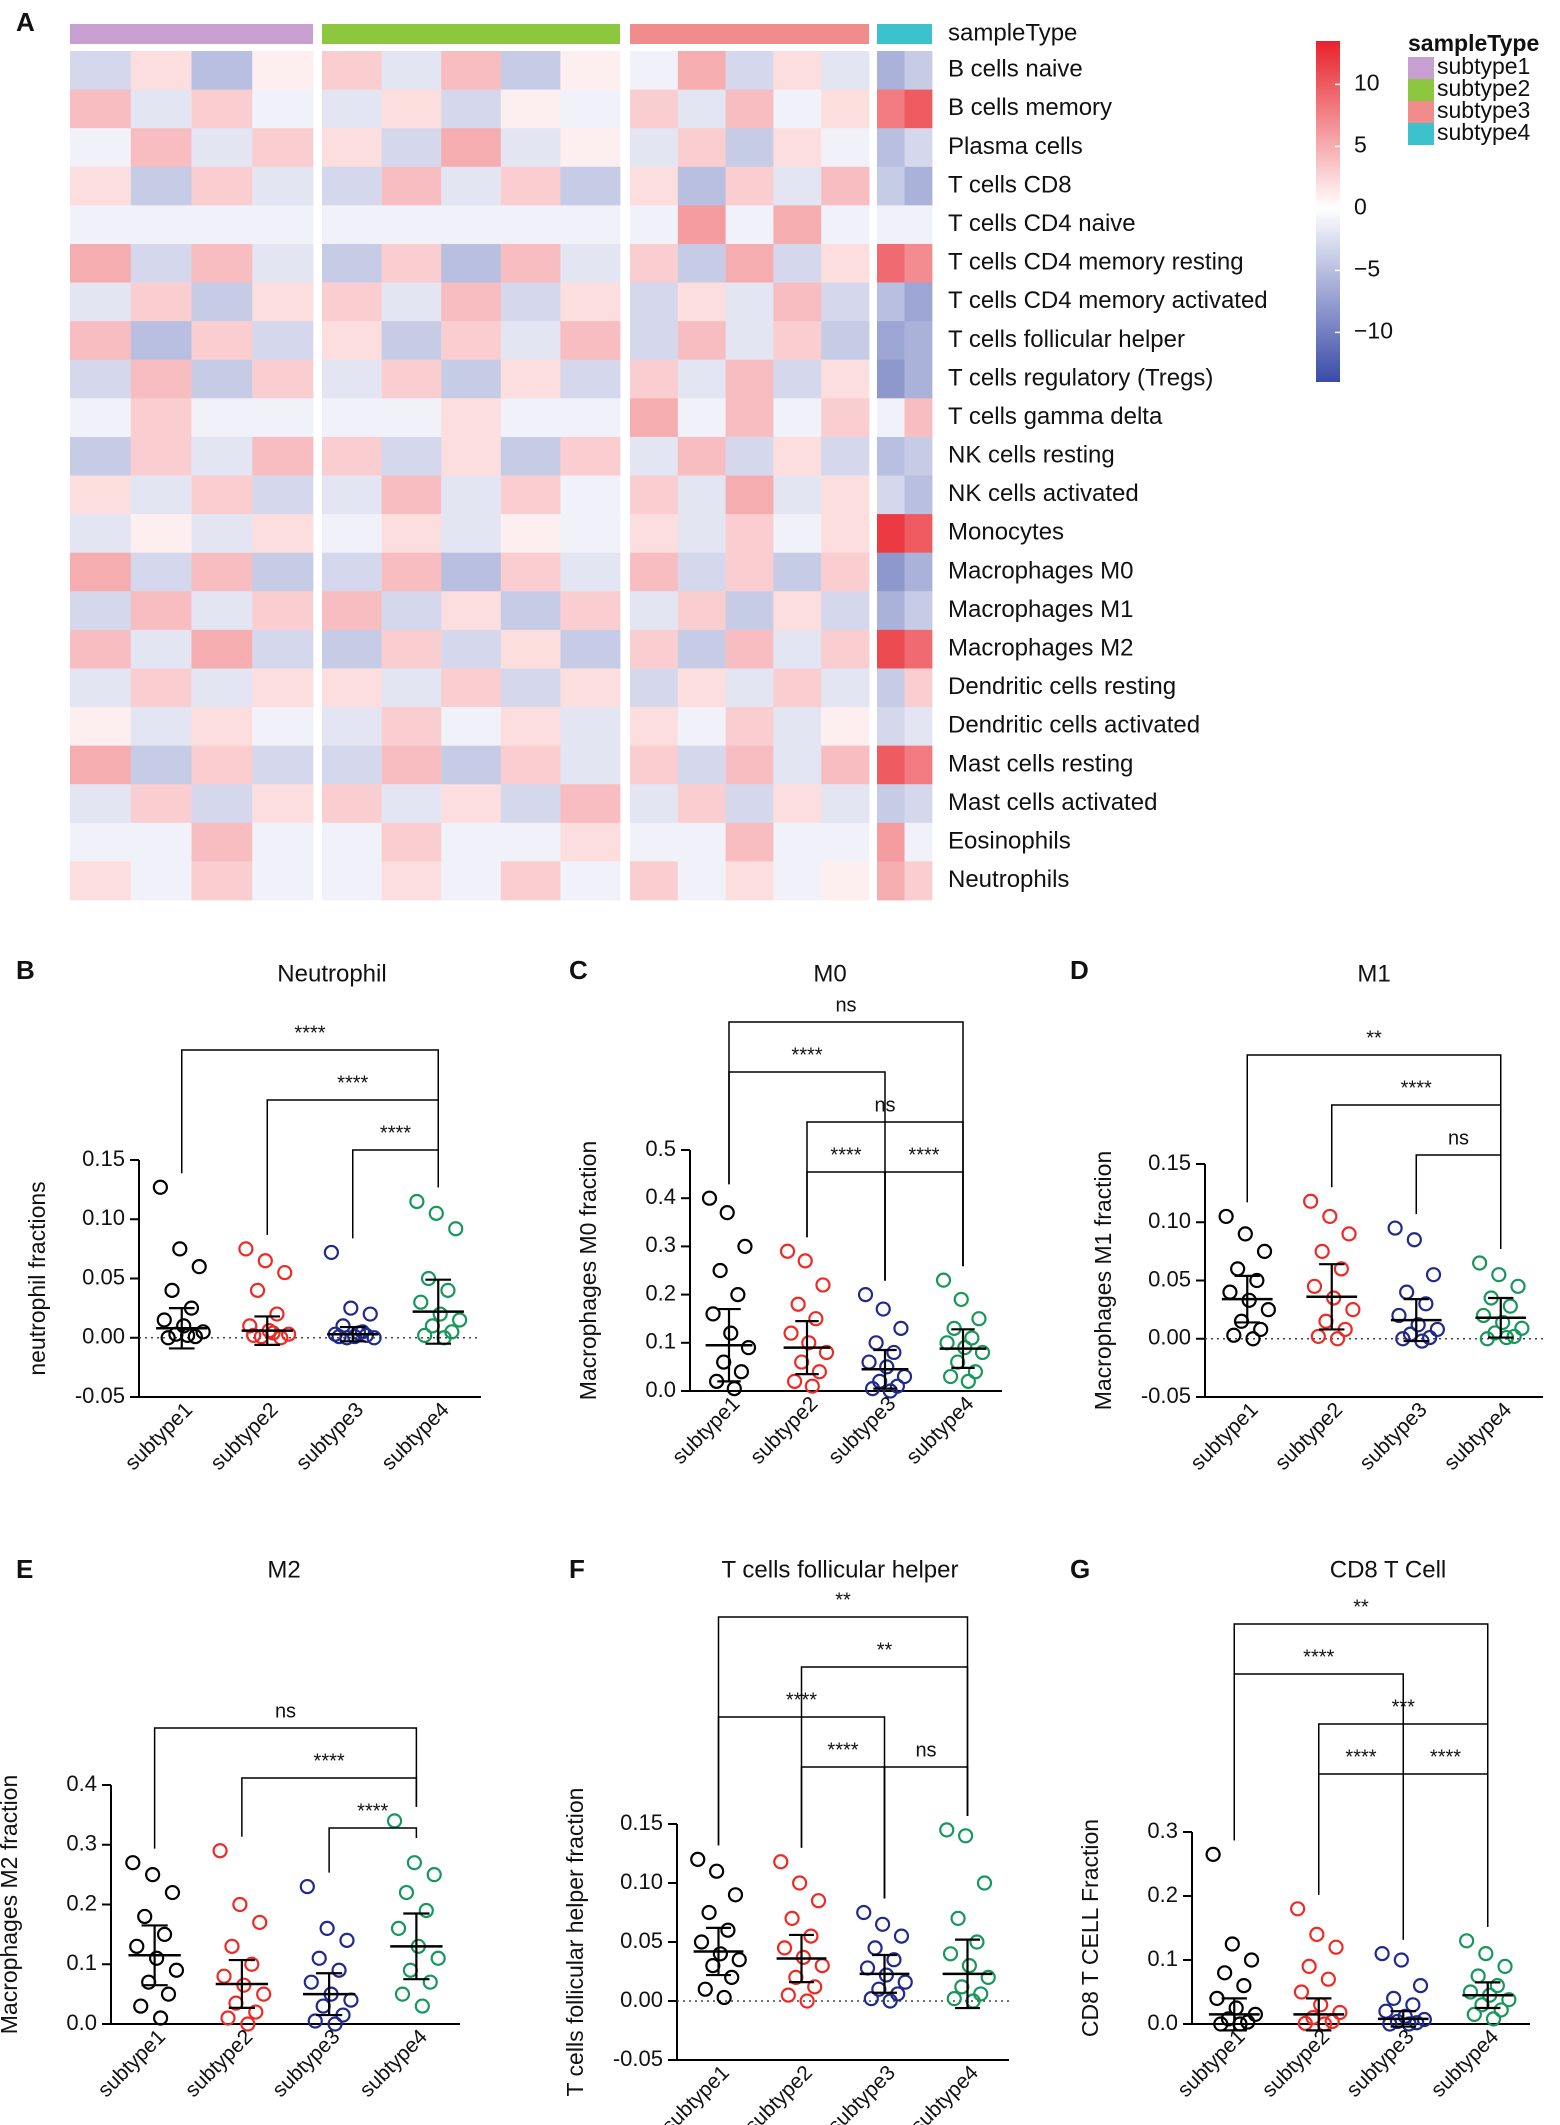 The width and height of the screenshot is (1560, 2125). I want to click on color-bar, so click(1328, 211).